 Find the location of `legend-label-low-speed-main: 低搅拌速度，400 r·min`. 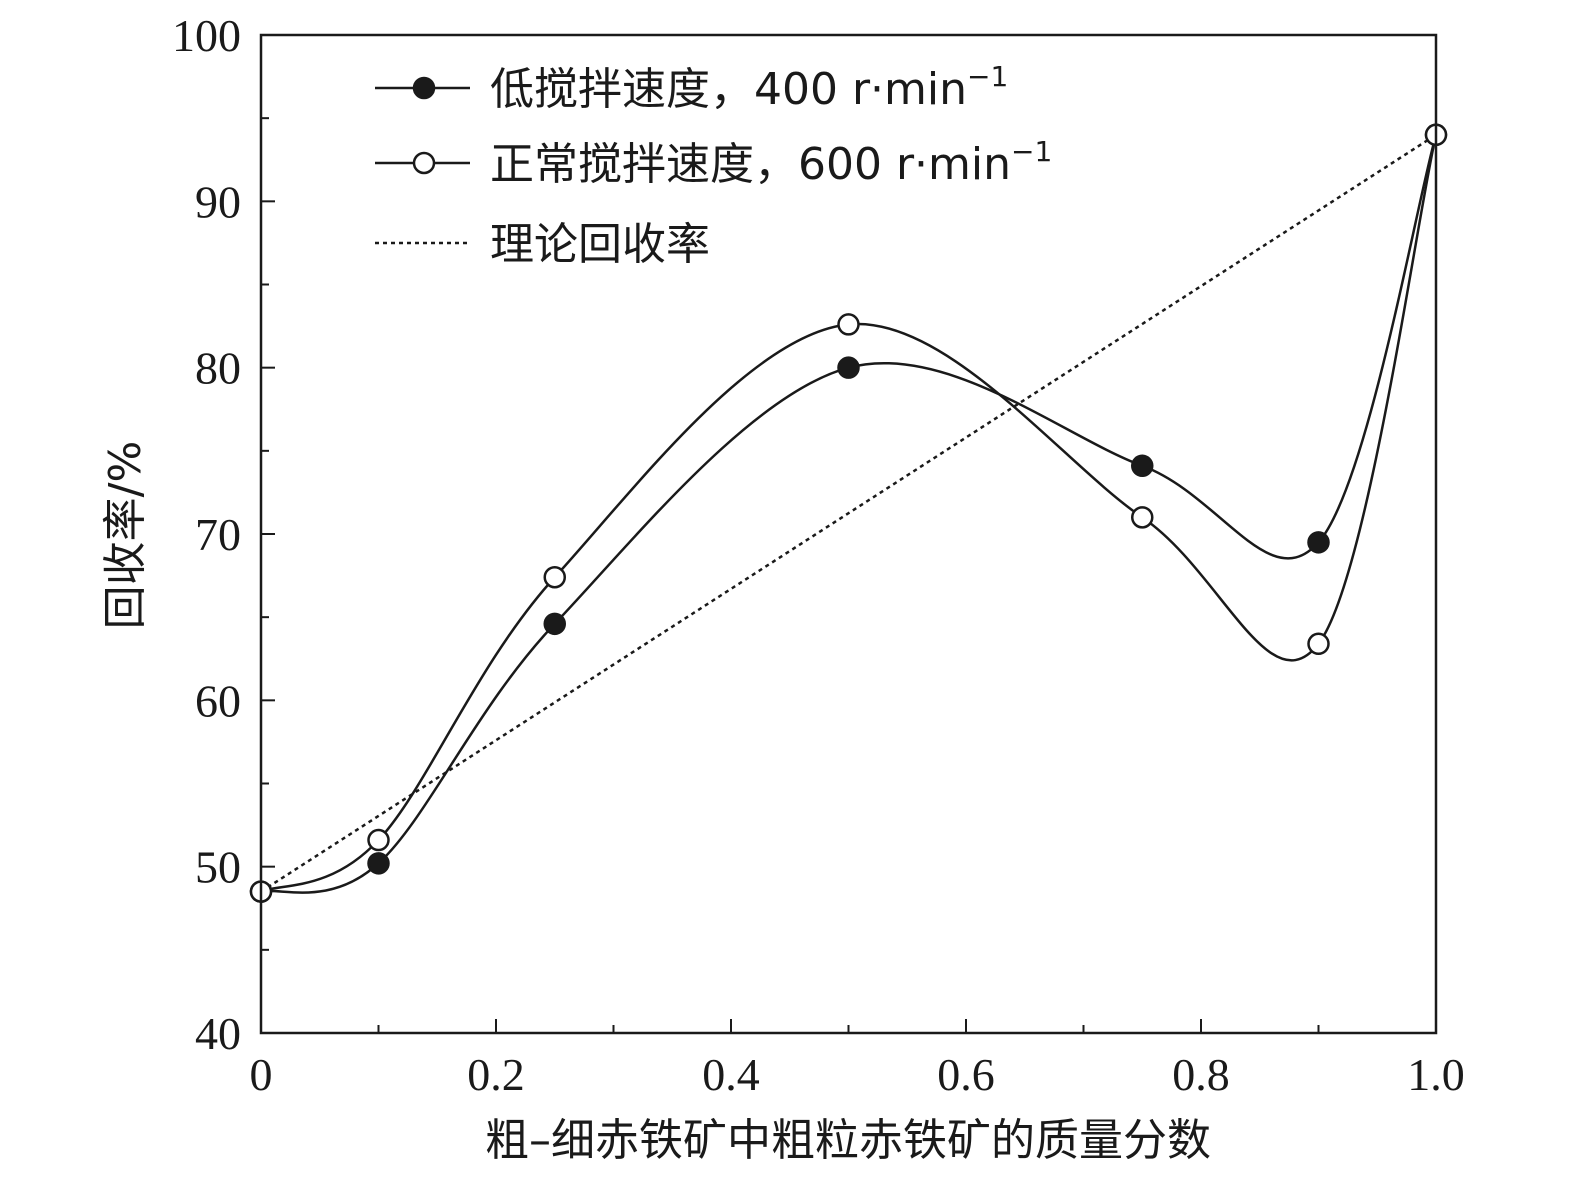

legend-label-low-speed-main: 低搅拌速度，400 r·min is located at coordinates (728, 89).